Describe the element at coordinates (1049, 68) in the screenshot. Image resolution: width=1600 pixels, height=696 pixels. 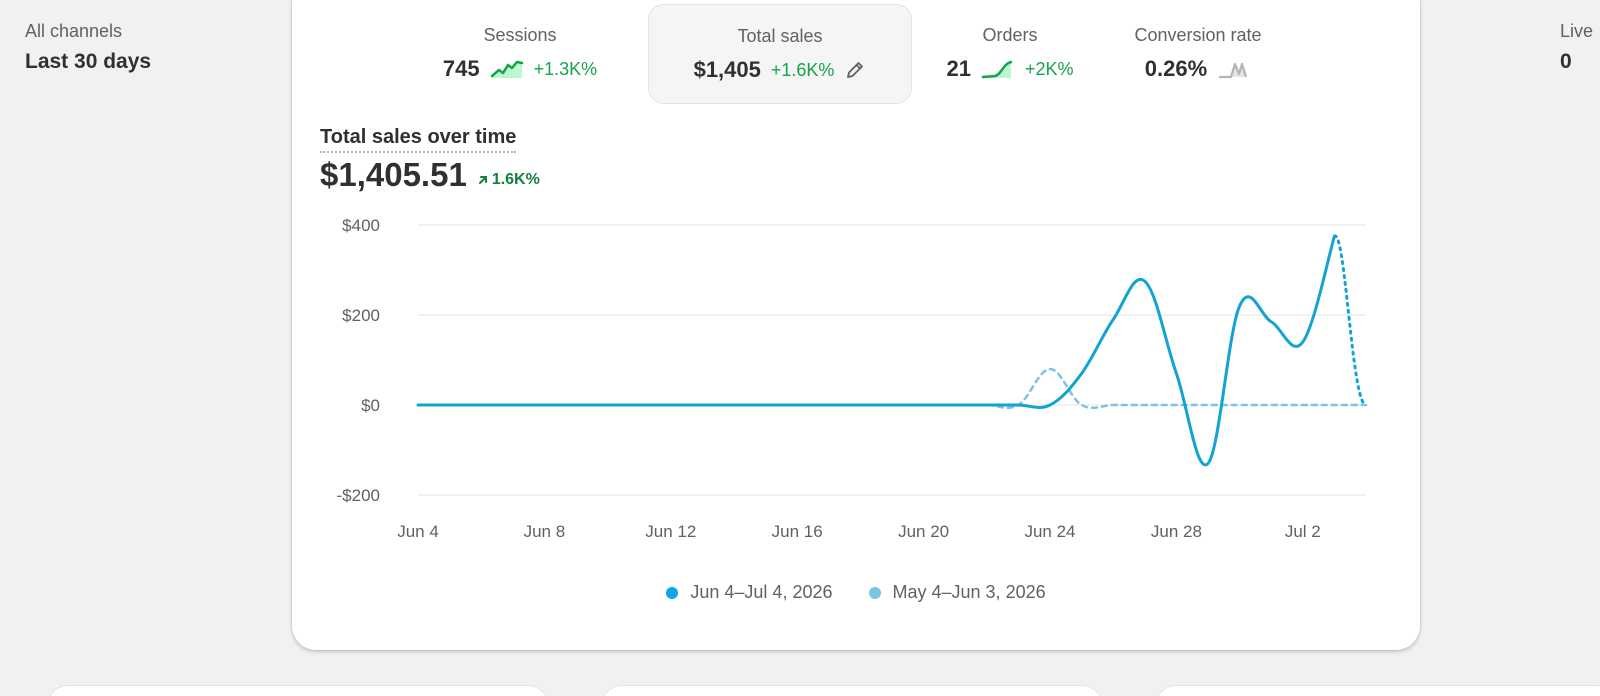
I see `metric-change: +2K%` at that location.